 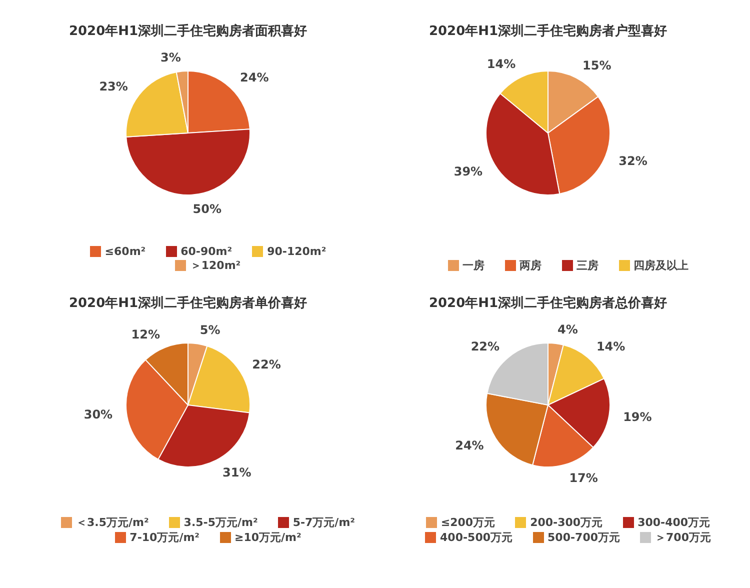 I want to click on data-label: 31%, so click(x=237, y=473).